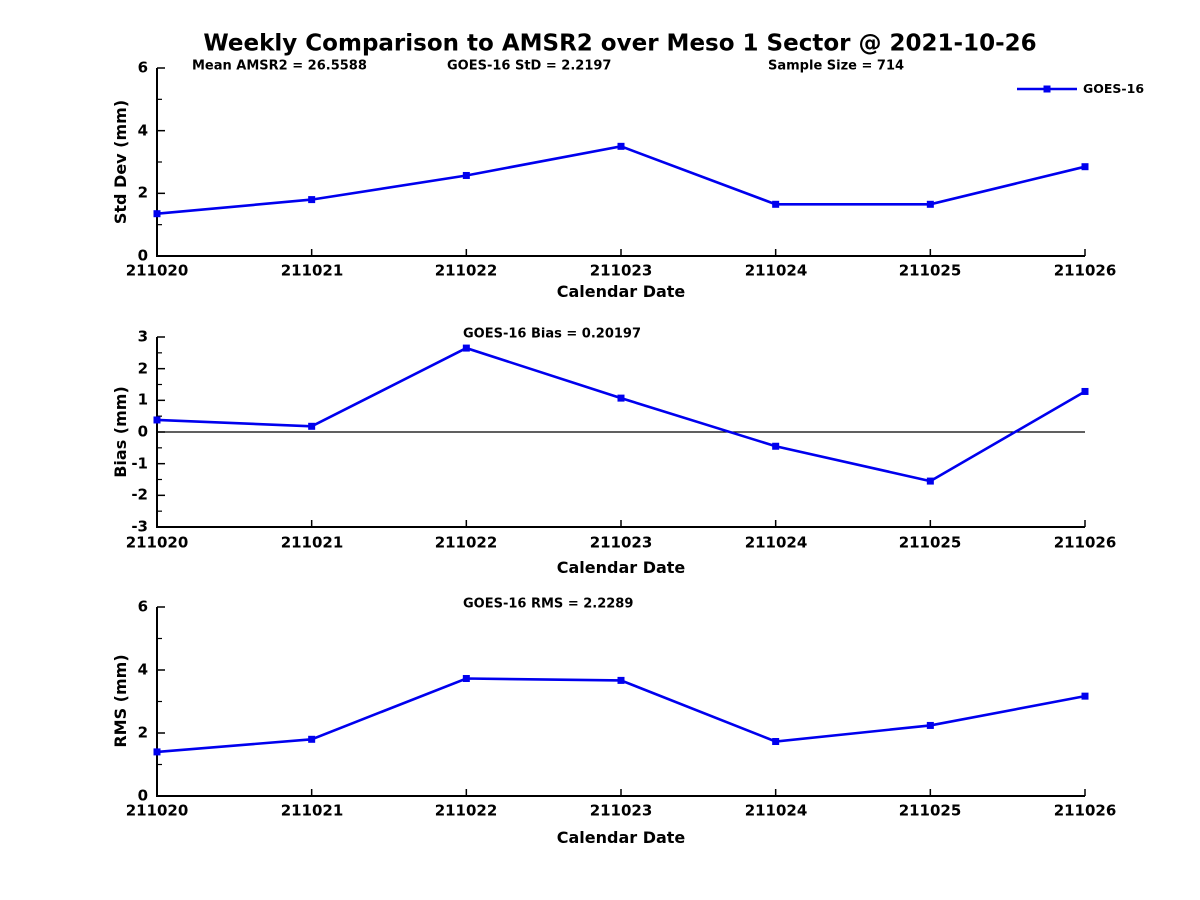 The height and width of the screenshot is (900, 1200). Describe the element at coordinates (776, 270) in the screenshot. I see `stddev-xtick: 211024` at that location.